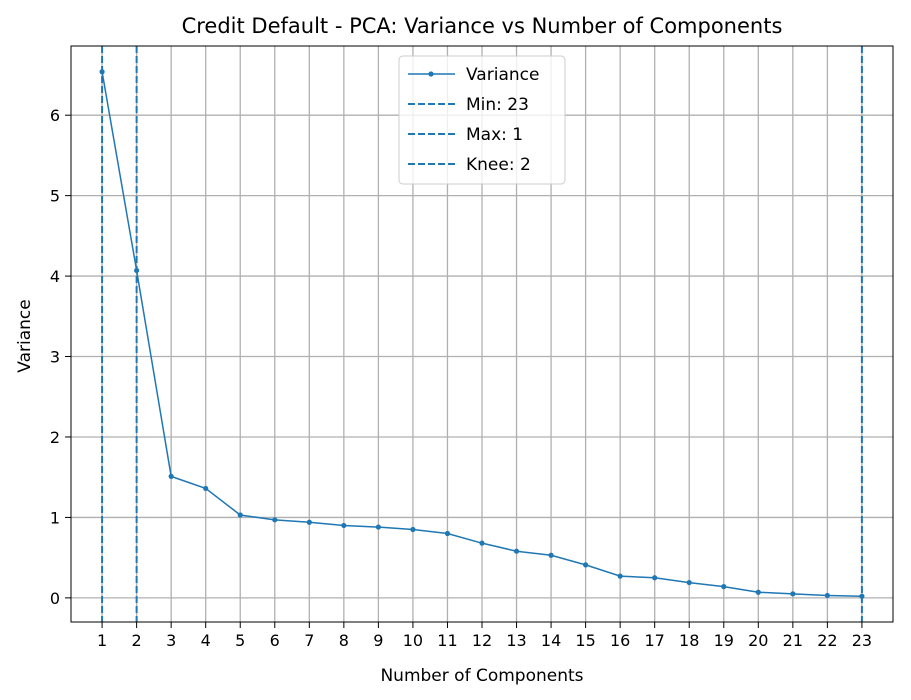 The width and height of the screenshot is (911, 700). What do you see at coordinates (55, 196) in the screenshot?
I see `y-tick-label: 5` at bounding box center [55, 196].